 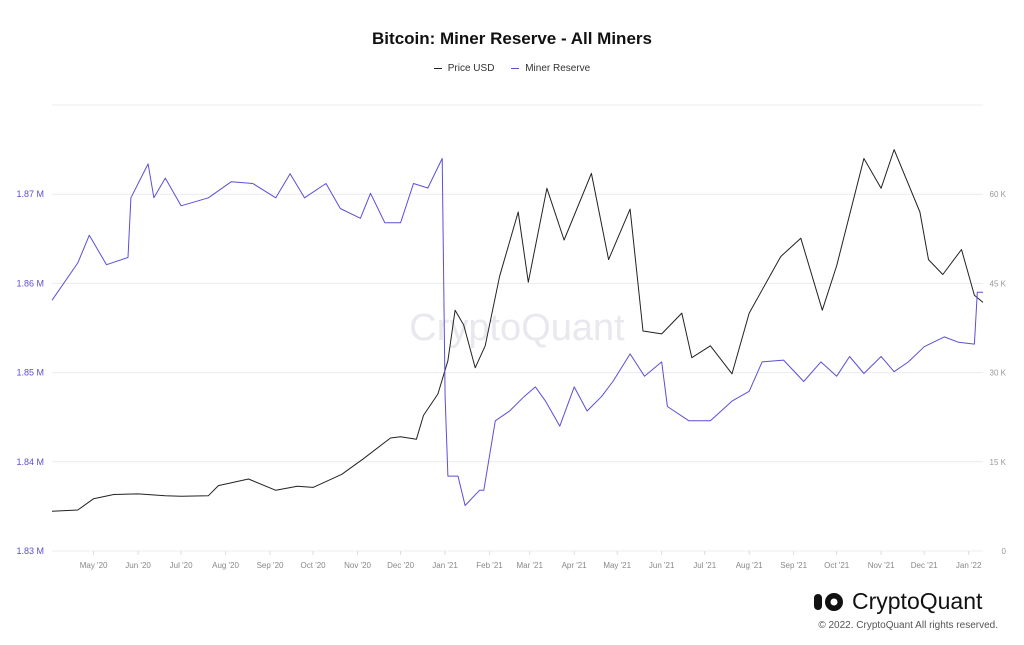 I want to click on legend-item-reserve: Miner Reserve, so click(x=550, y=68).